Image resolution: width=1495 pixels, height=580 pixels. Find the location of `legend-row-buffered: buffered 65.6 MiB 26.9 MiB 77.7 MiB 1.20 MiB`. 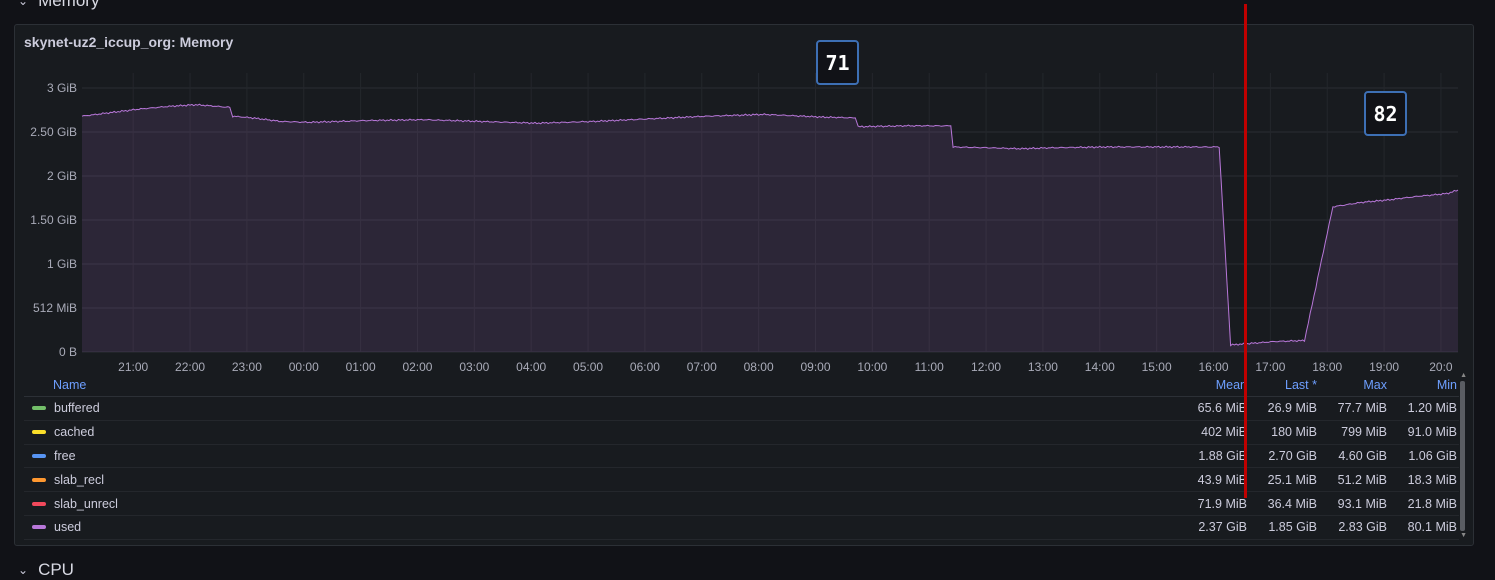

legend-row-buffered: buffered 65.6 MiB 26.9 MiB 77.7 MiB 1.20 MiB is located at coordinates (741, 409).